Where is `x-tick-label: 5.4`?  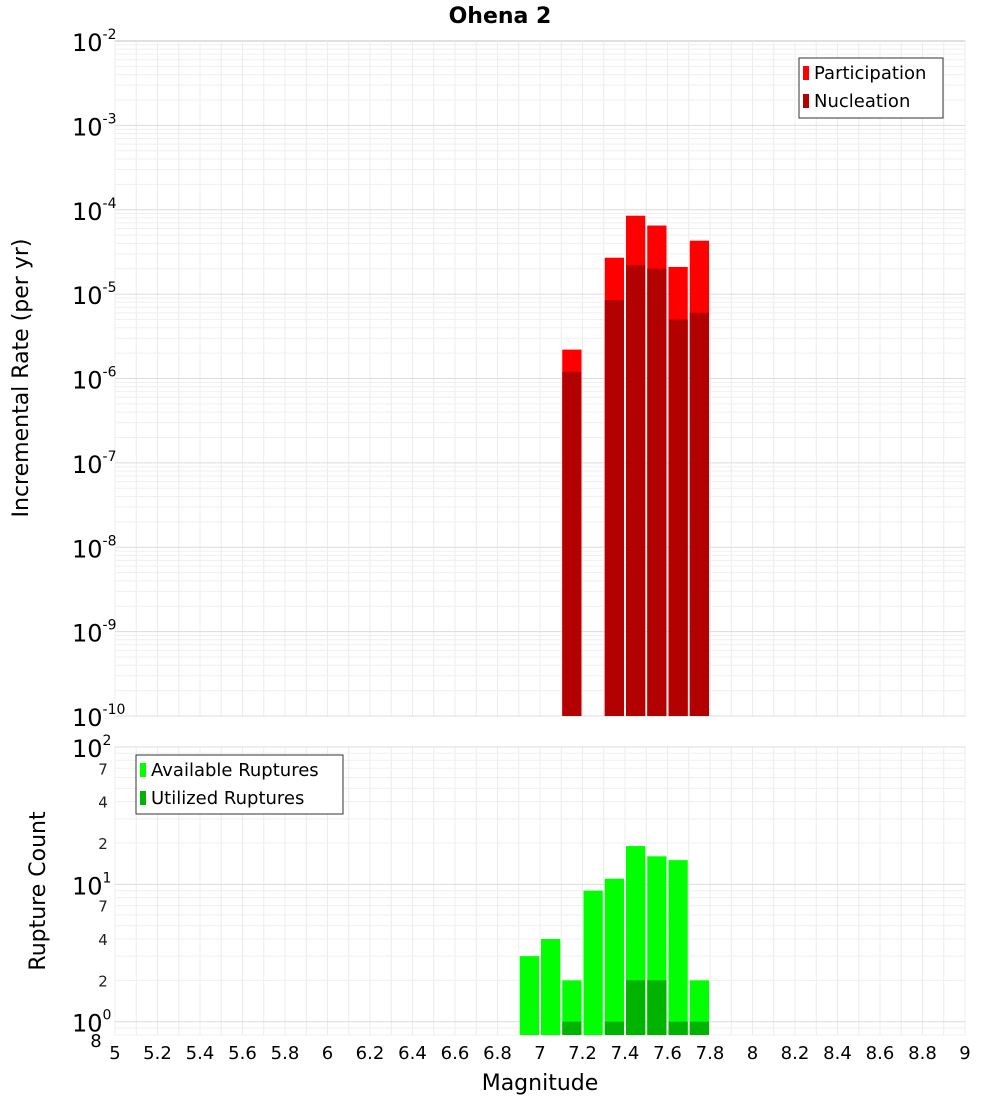
x-tick-label: 5.4 is located at coordinates (200, 1053).